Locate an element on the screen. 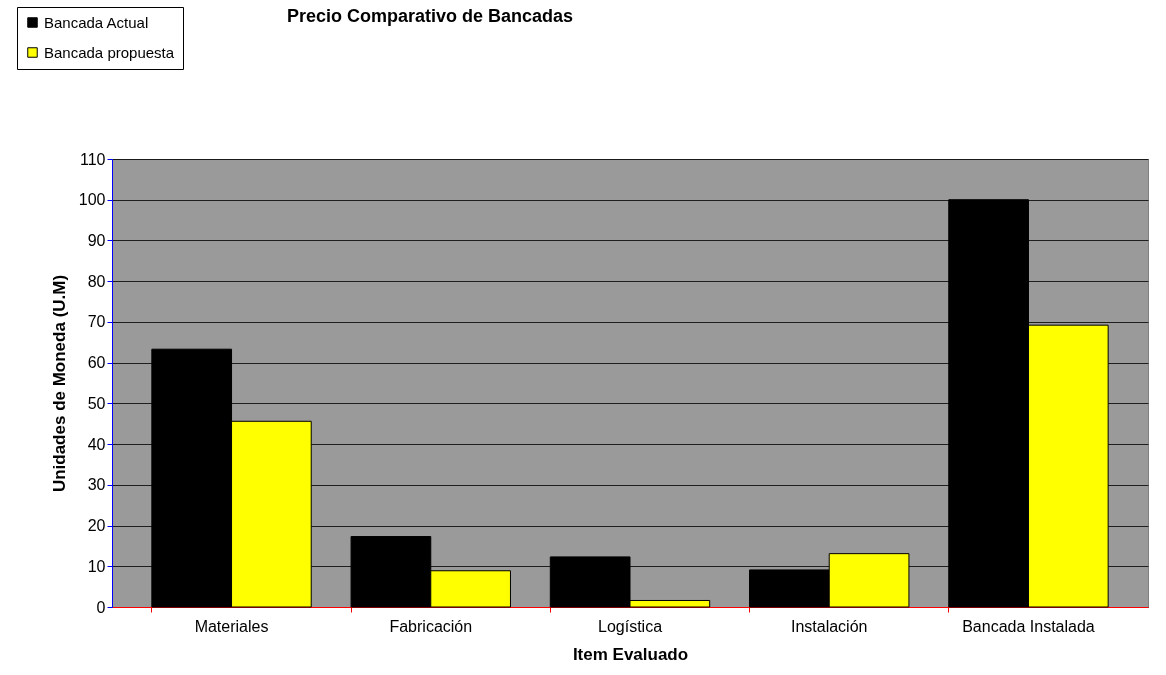 The height and width of the screenshot is (675, 1166). y-tick-label: 20 is located at coordinates (96, 526).